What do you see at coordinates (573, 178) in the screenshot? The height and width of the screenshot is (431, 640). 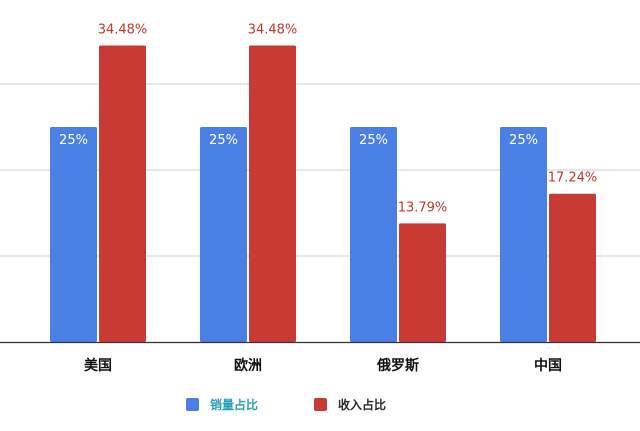 I see `data-label: 17.24%` at bounding box center [573, 178].